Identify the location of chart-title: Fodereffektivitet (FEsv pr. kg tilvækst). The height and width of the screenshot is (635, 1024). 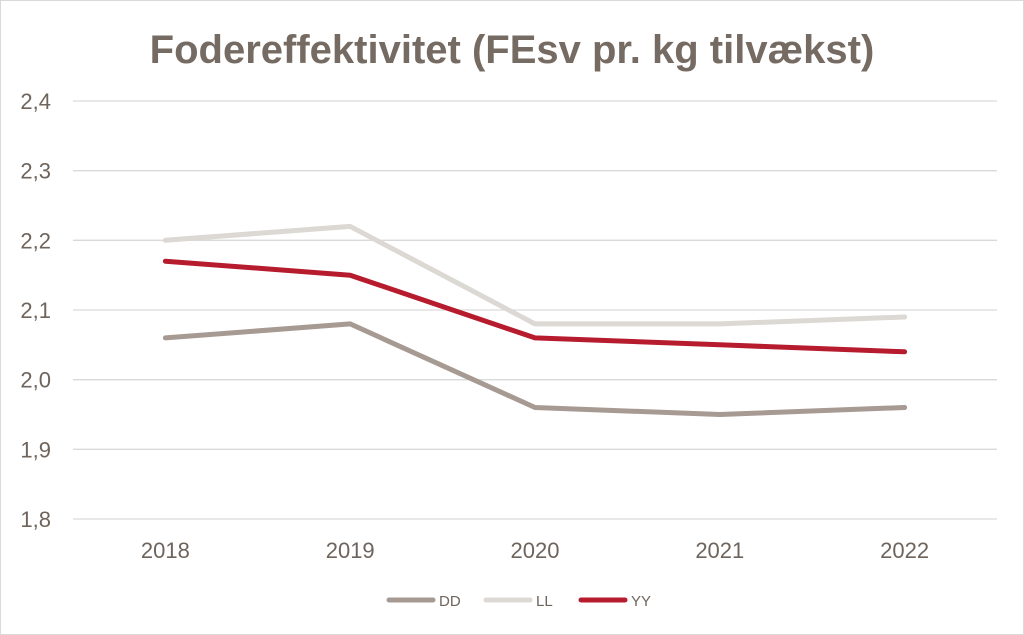
(512, 50).